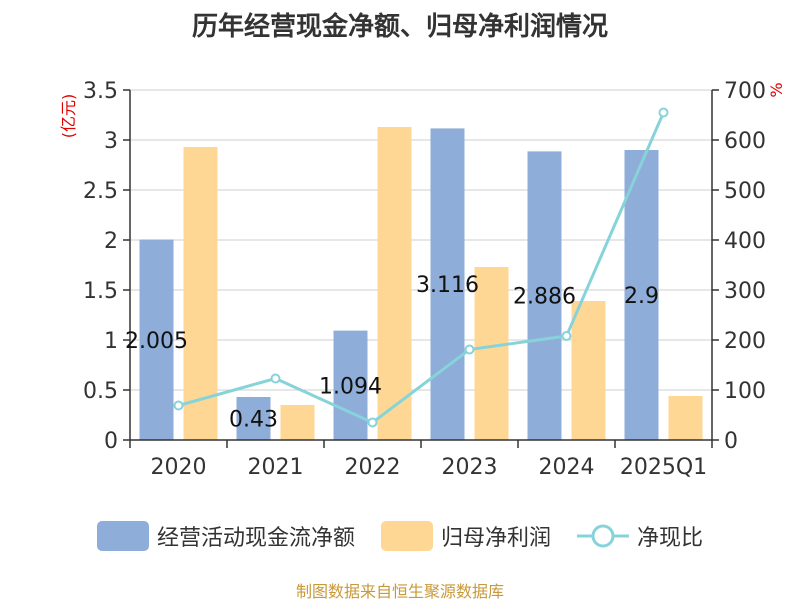 Image resolution: width=800 pixels, height=602 pixels. I want to click on x-tick-label: 2023, so click(470, 467).